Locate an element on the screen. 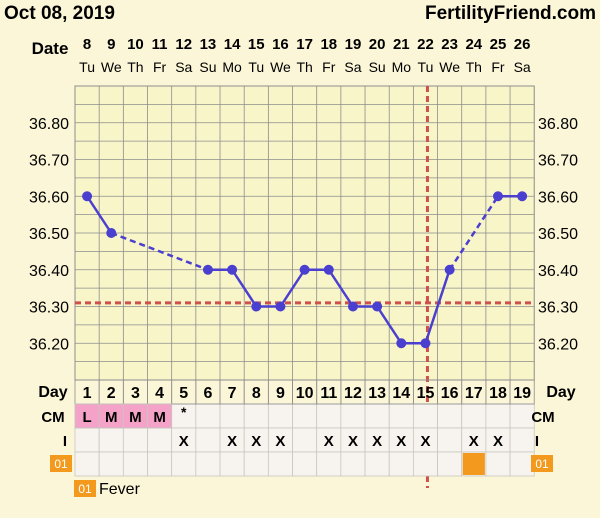 The width and height of the screenshot is (600, 518). cycle-day-label: 10 is located at coordinates (305, 393).